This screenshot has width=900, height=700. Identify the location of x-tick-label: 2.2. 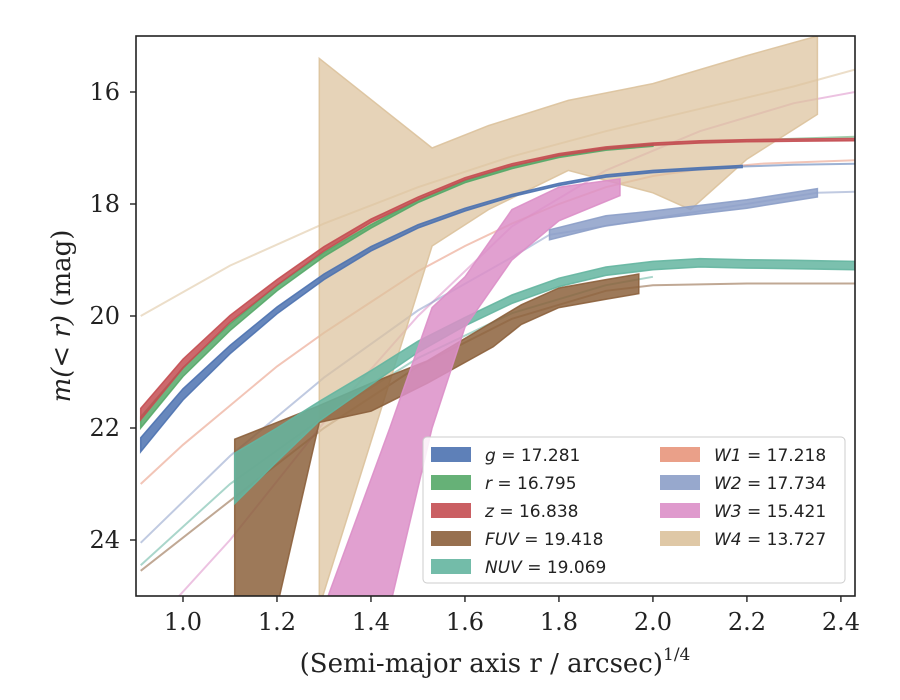
(747, 622).